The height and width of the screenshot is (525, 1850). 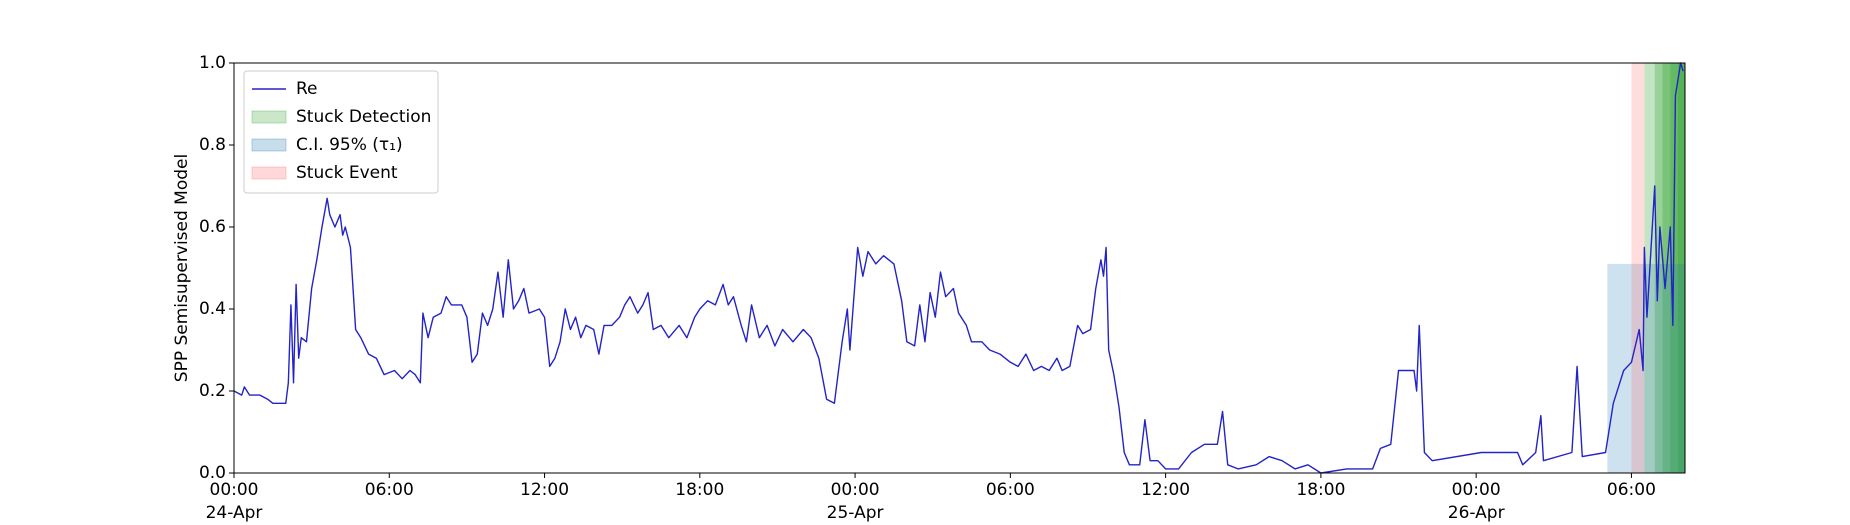 I want to click on x-date-label: 24-Apr, so click(x=234, y=513).